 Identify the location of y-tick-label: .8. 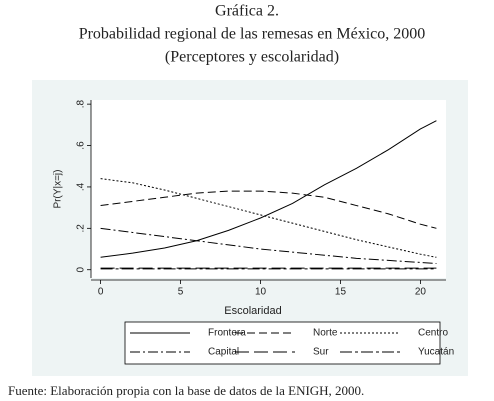
(81, 104).